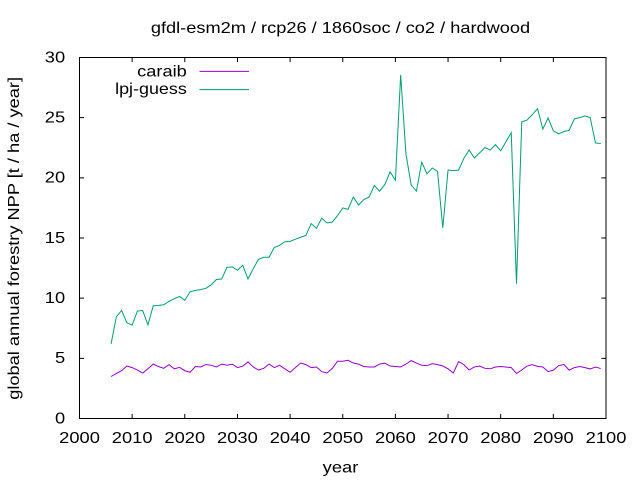 The width and height of the screenshot is (640, 480). I want to click on svg-text: 2030, so click(237, 438).